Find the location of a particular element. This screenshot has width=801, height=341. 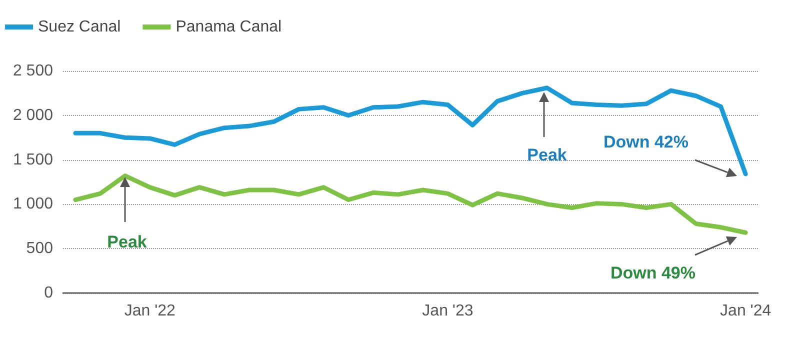

legend-label: Panama Canal is located at coordinates (229, 27).